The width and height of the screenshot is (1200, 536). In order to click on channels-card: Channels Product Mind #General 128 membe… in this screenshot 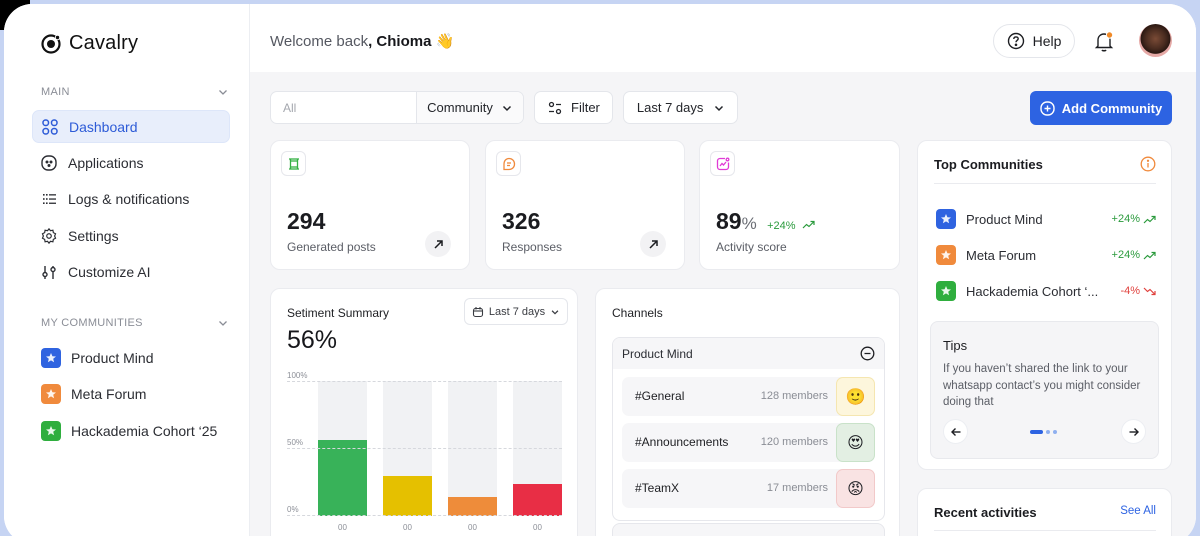, I will do `click(747, 412)`.